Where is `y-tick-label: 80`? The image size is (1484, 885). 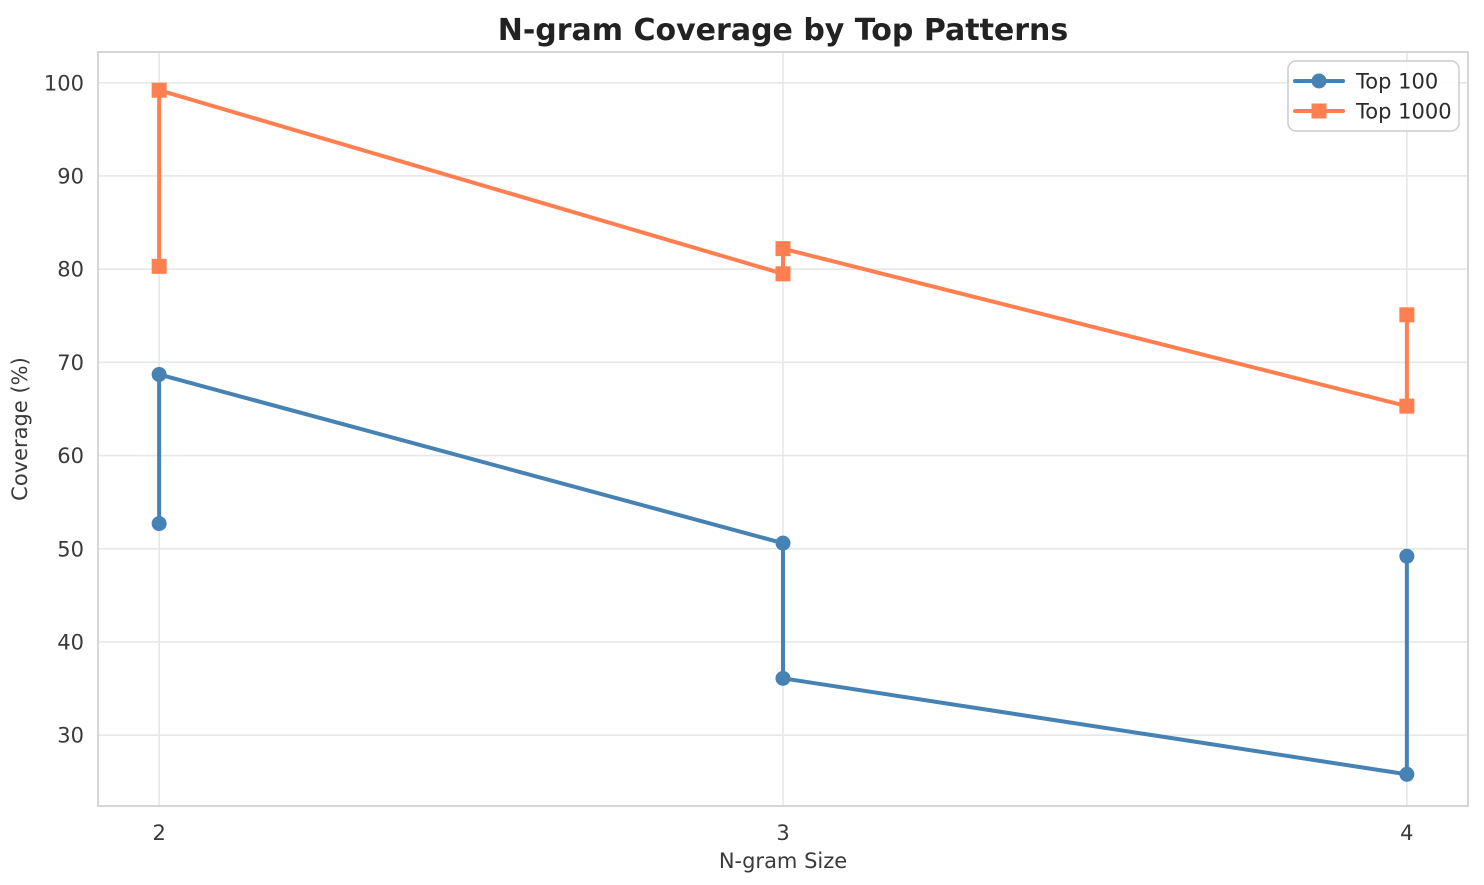 y-tick-label: 80 is located at coordinates (70, 270).